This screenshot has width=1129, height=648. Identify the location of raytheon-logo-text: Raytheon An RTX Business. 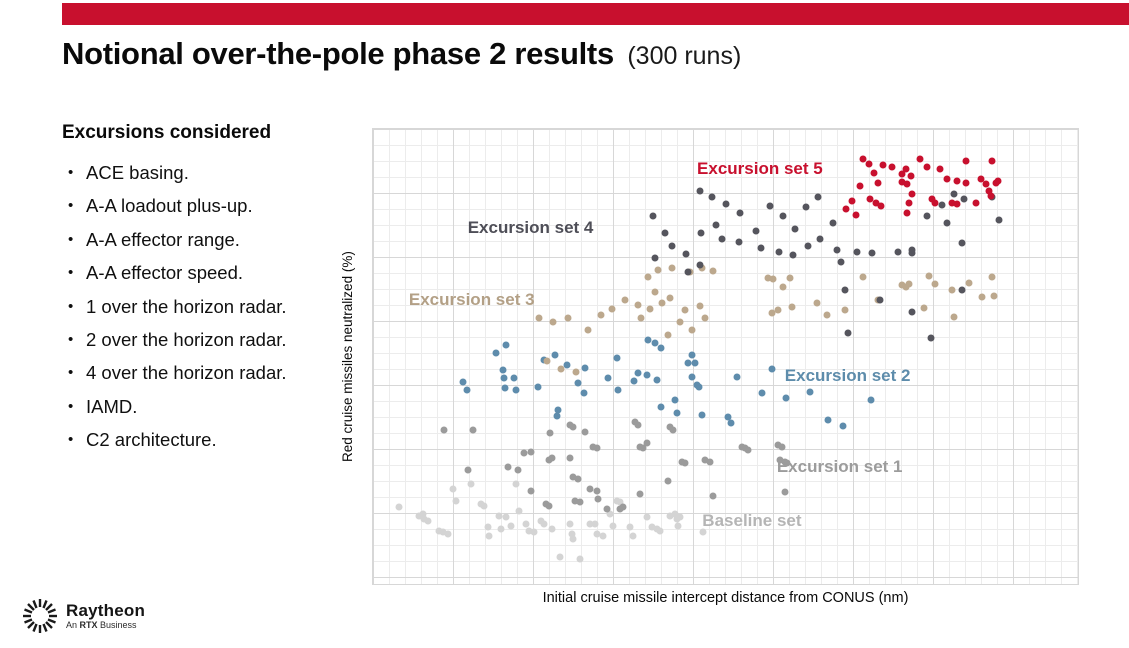
(105, 616).